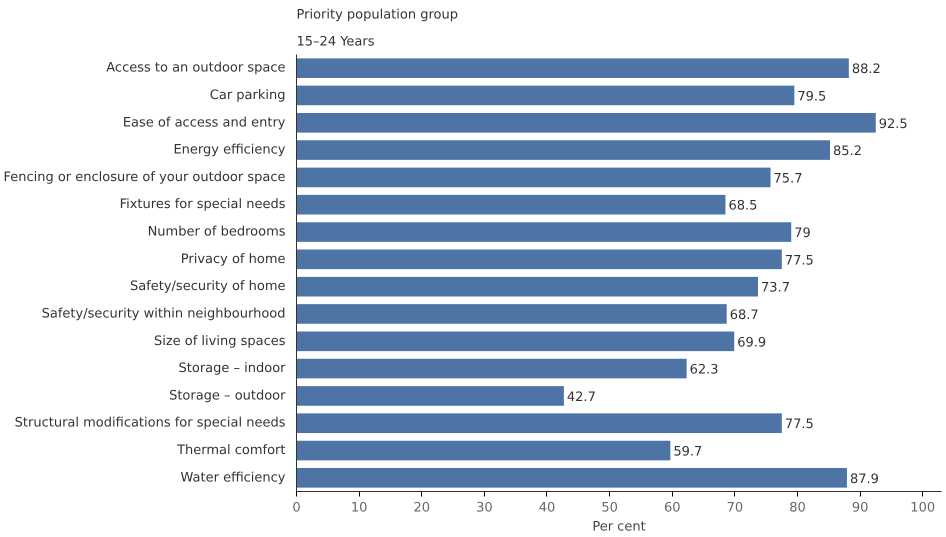 Image resolution: width=946 pixels, height=537 pixels. What do you see at coordinates (144, 177) in the screenshot?
I see `y-tick-label: Fencing or enclosure of your outdoor space` at bounding box center [144, 177].